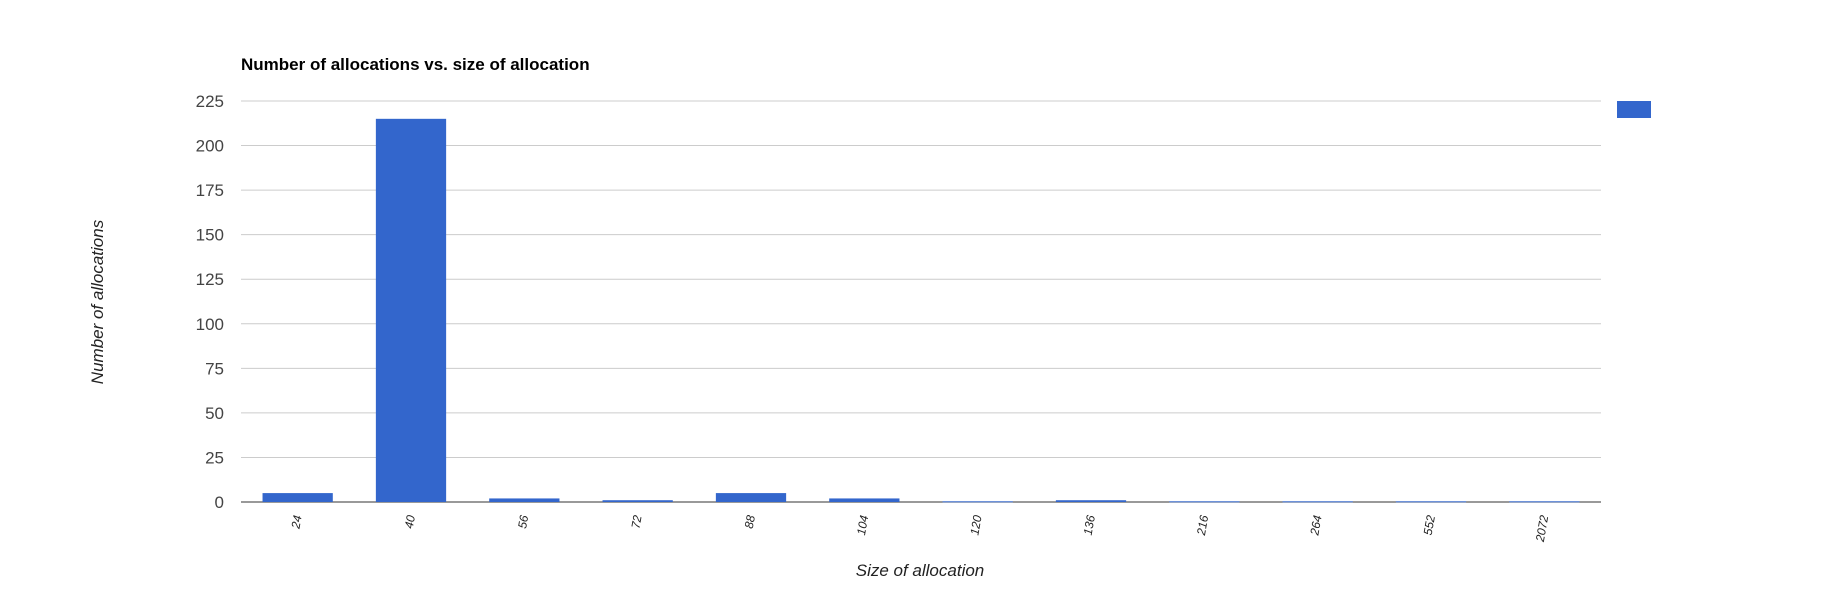 The height and width of the screenshot is (600, 1832). What do you see at coordinates (920, 570) in the screenshot?
I see `x-axis-label: Size of allocation` at bounding box center [920, 570].